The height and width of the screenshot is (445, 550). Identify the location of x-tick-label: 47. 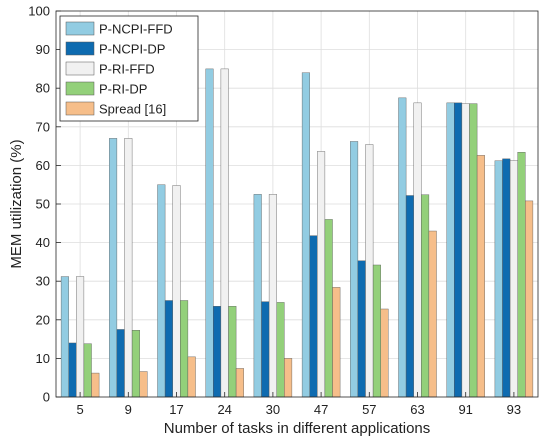
(321, 409).